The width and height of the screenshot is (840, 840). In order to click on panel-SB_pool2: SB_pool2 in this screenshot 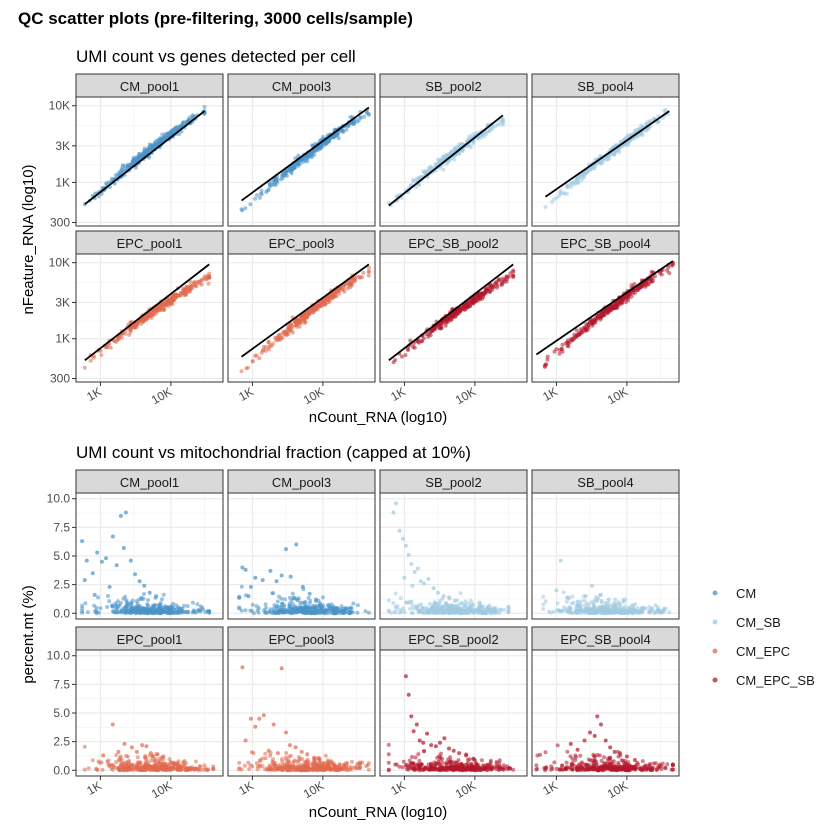, I will do `click(453, 544)`.